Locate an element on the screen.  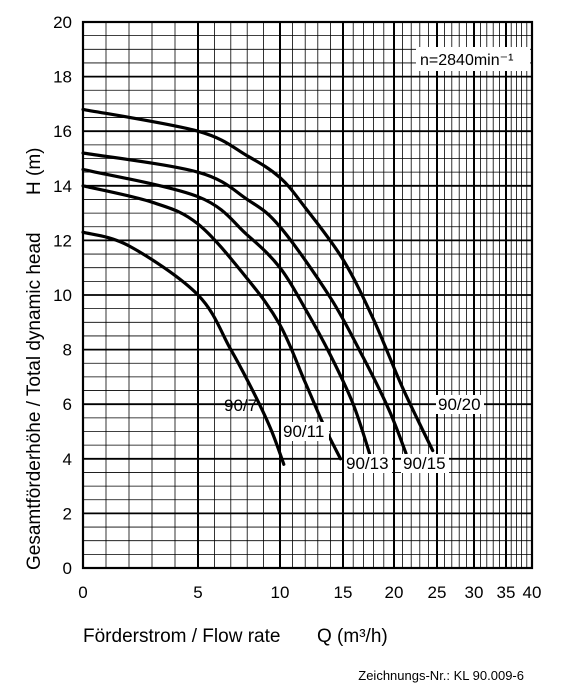
y-tick-label: 8 is located at coordinates (67, 350).